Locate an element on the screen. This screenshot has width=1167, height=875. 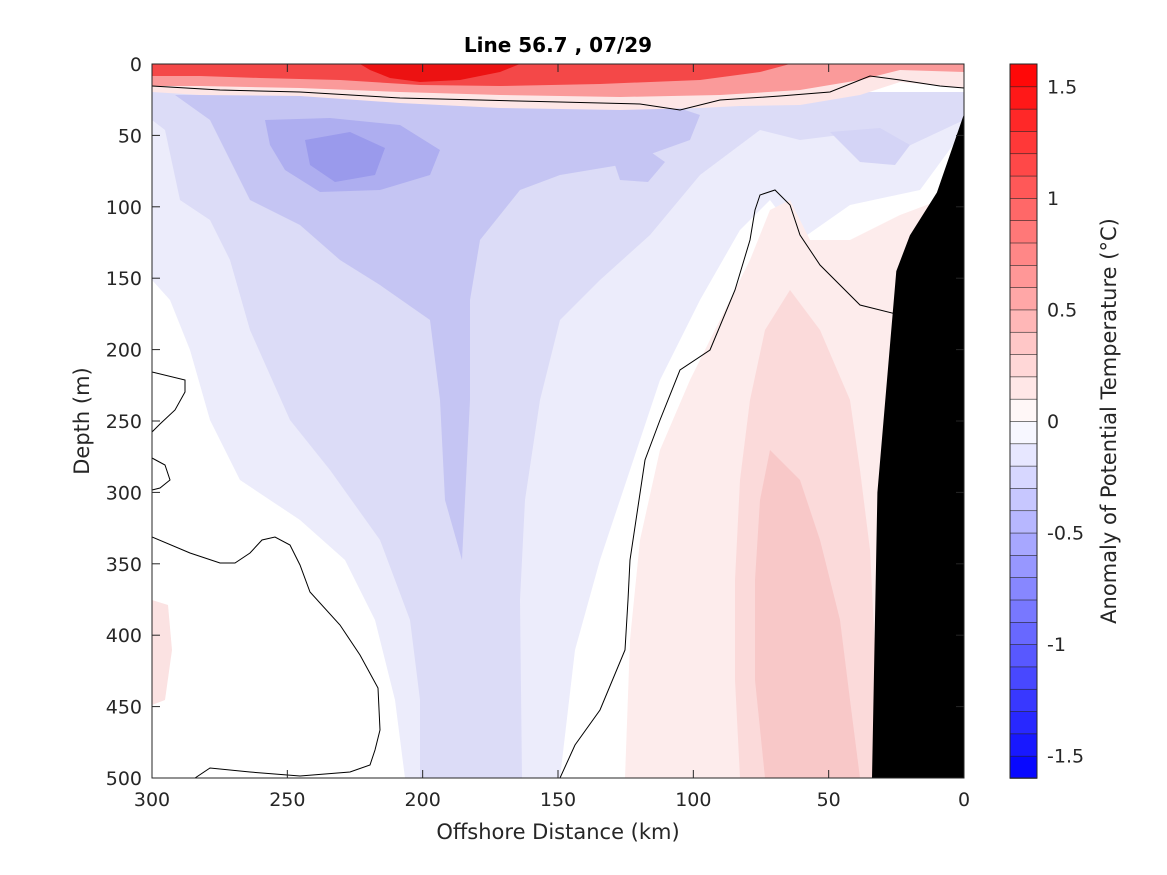
y-tick: 350 is located at coordinates (535, 565).